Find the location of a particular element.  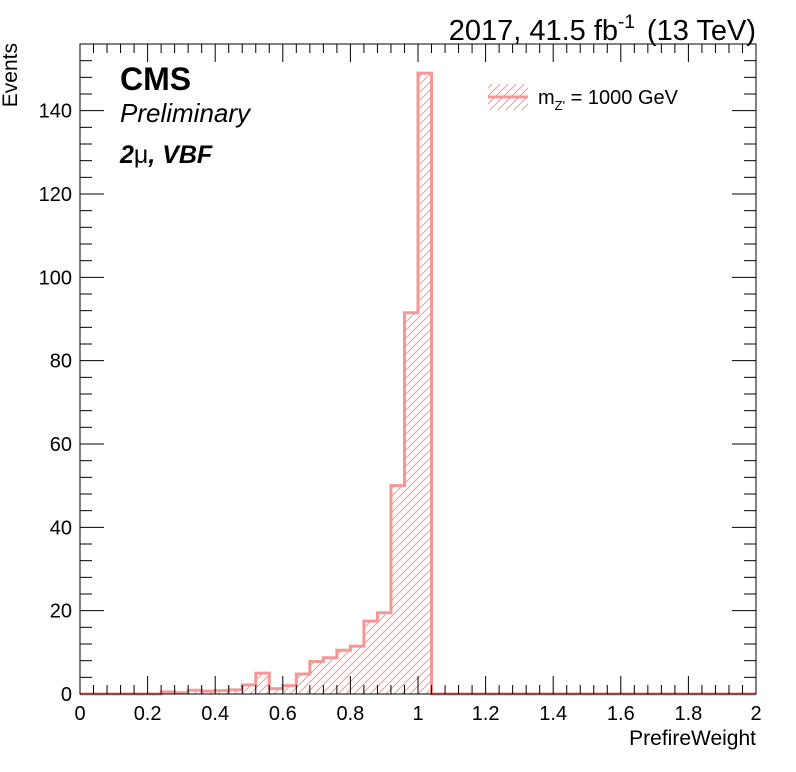

x-tick-label: 1.2 is located at coordinates (486, 714).